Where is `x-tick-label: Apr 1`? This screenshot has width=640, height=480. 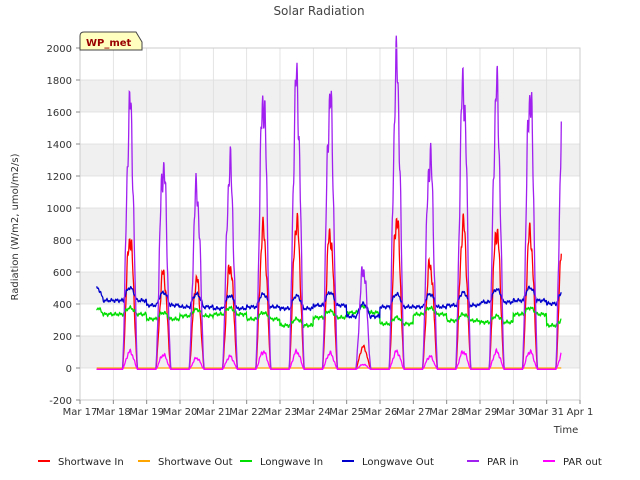 x-tick-label: Apr 1 is located at coordinates (580, 412).